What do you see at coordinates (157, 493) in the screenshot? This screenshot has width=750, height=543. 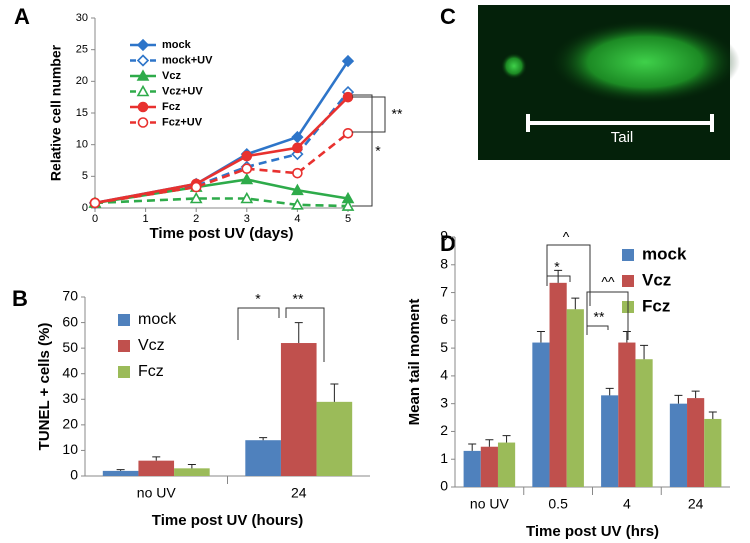 I see `x-tick-label: no UV` at bounding box center [157, 493].